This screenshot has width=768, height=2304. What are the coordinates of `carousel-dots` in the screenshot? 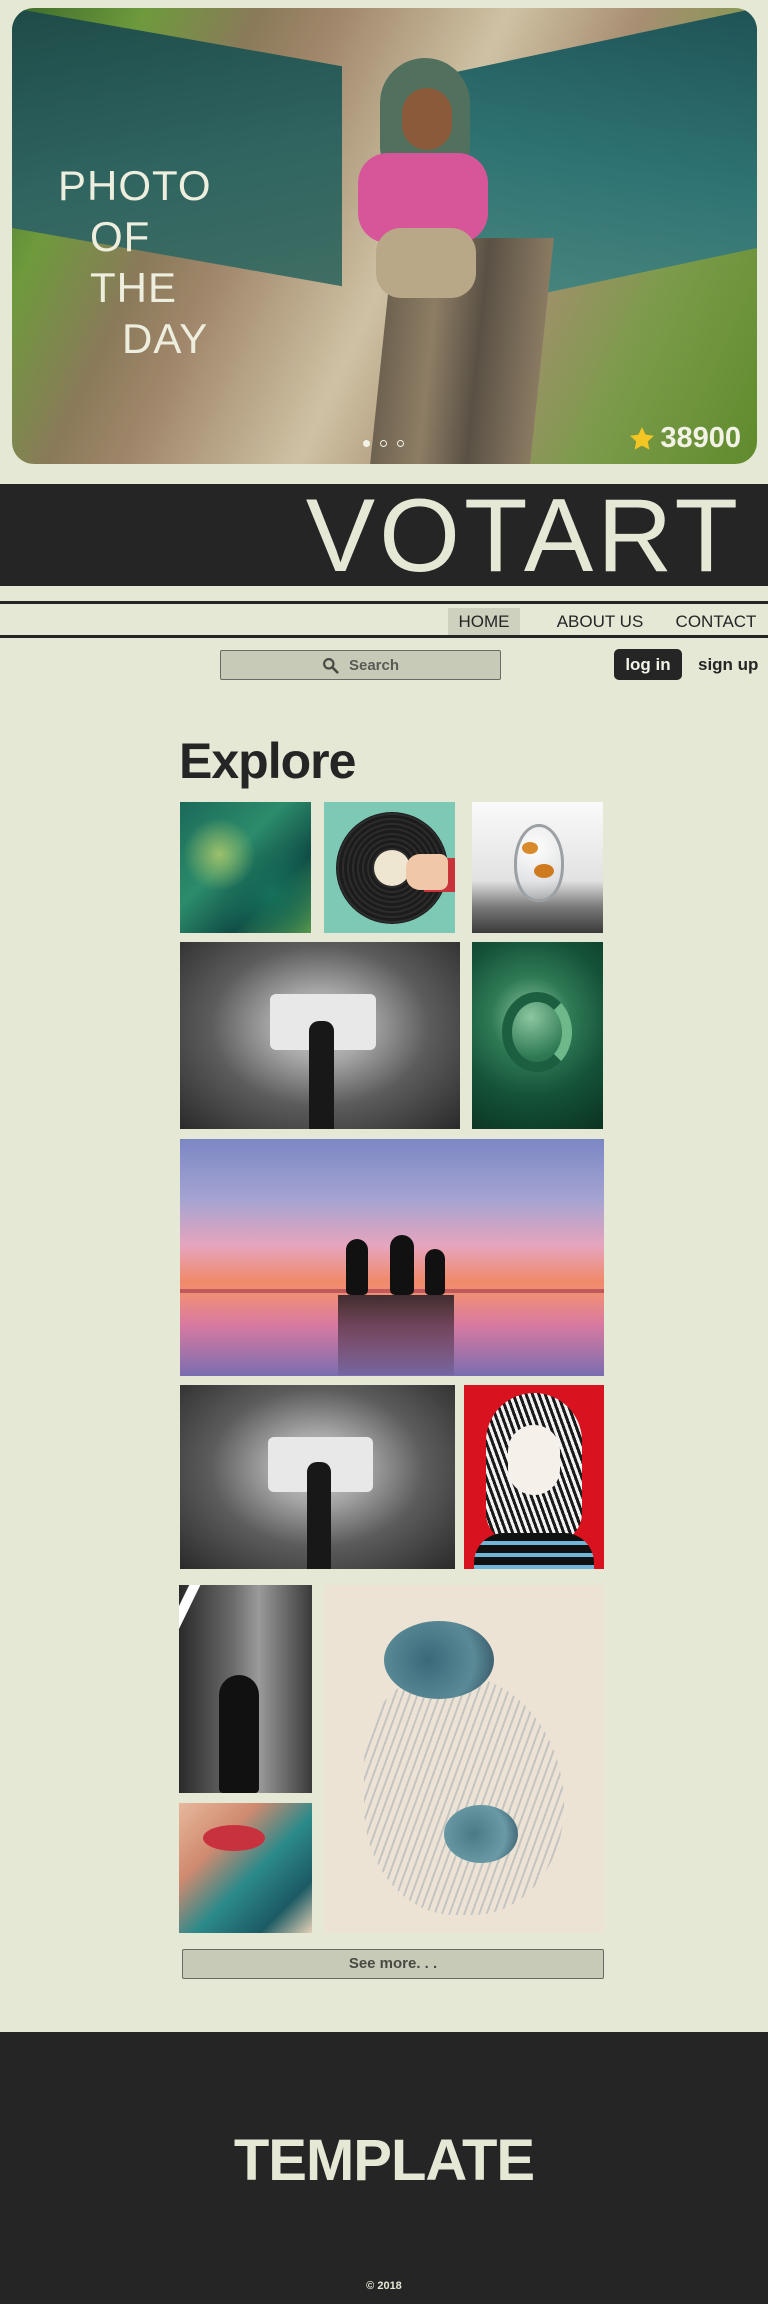 It's located at (383, 443).